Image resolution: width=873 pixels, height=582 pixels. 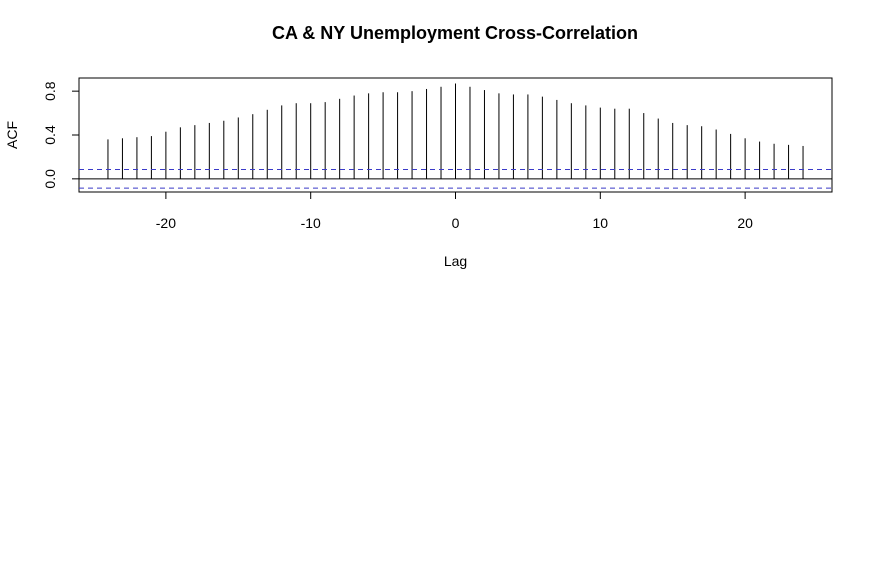 I want to click on y-tick-label: 0.8, so click(x=50, y=91).